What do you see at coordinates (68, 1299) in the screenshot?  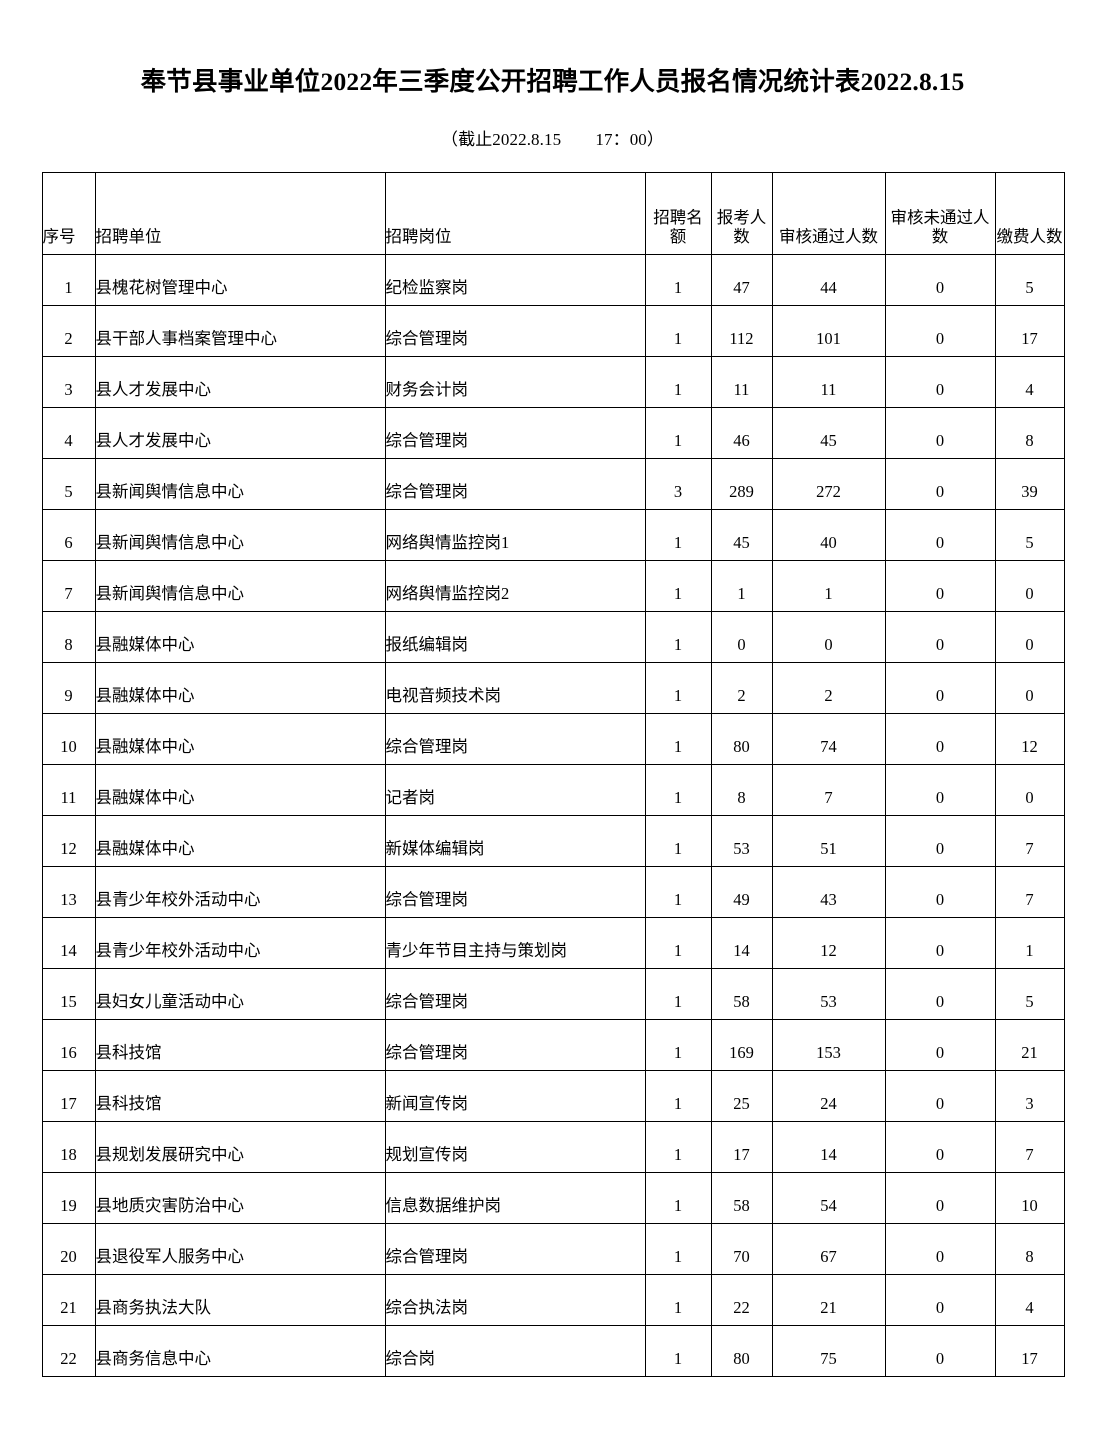 I see `cell-index: 21` at bounding box center [68, 1299].